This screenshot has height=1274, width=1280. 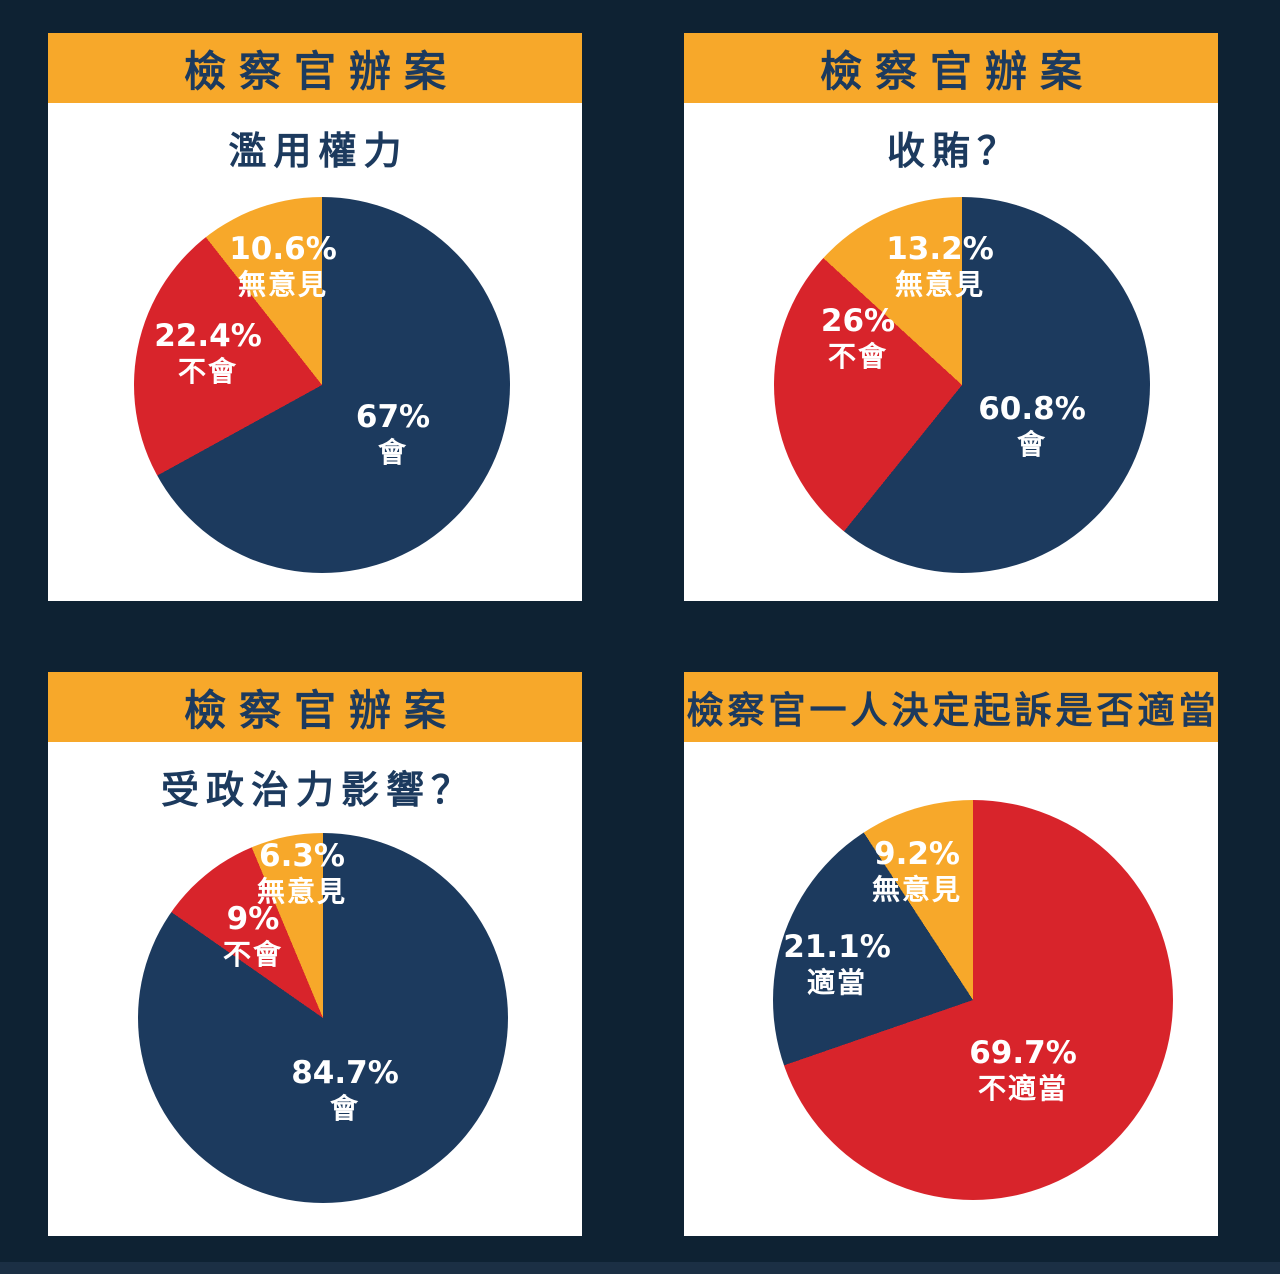 What do you see at coordinates (318, 151) in the screenshot?
I see `card-subtitle: 濫用權力` at bounding box center [318, 151].